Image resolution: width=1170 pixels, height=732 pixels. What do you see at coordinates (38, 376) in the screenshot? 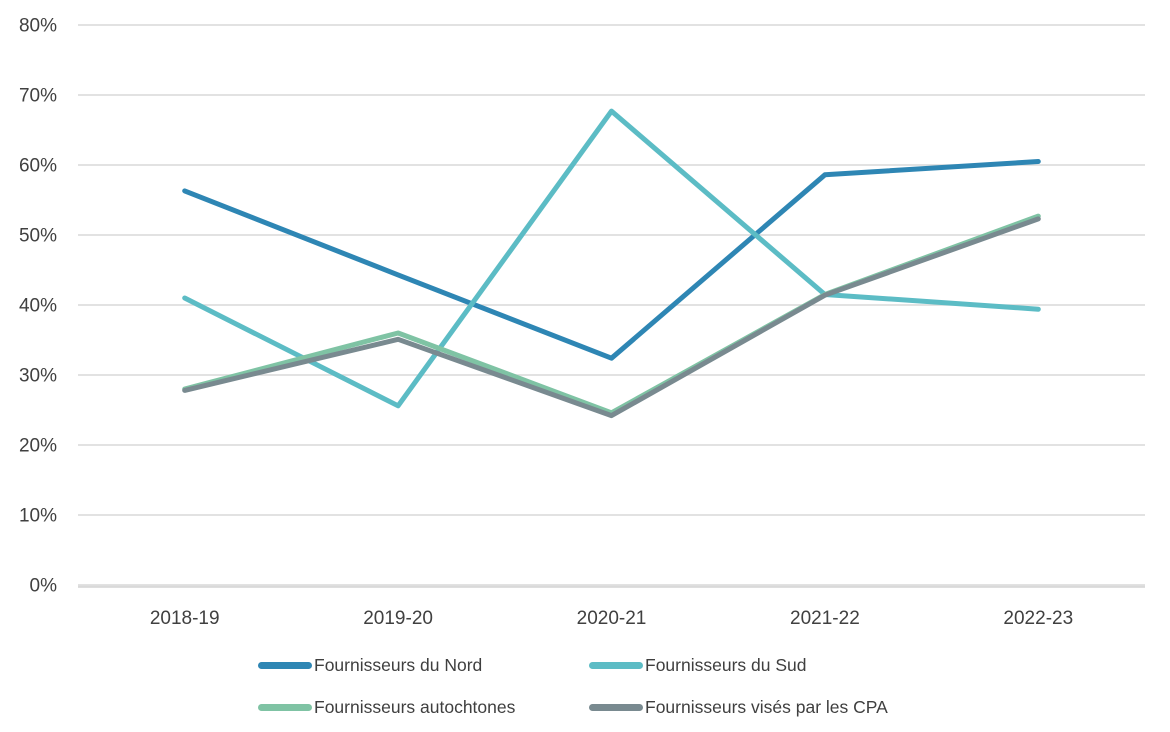
I see `y-axis-tick-label: 30%` at bounding box center [38, 376].